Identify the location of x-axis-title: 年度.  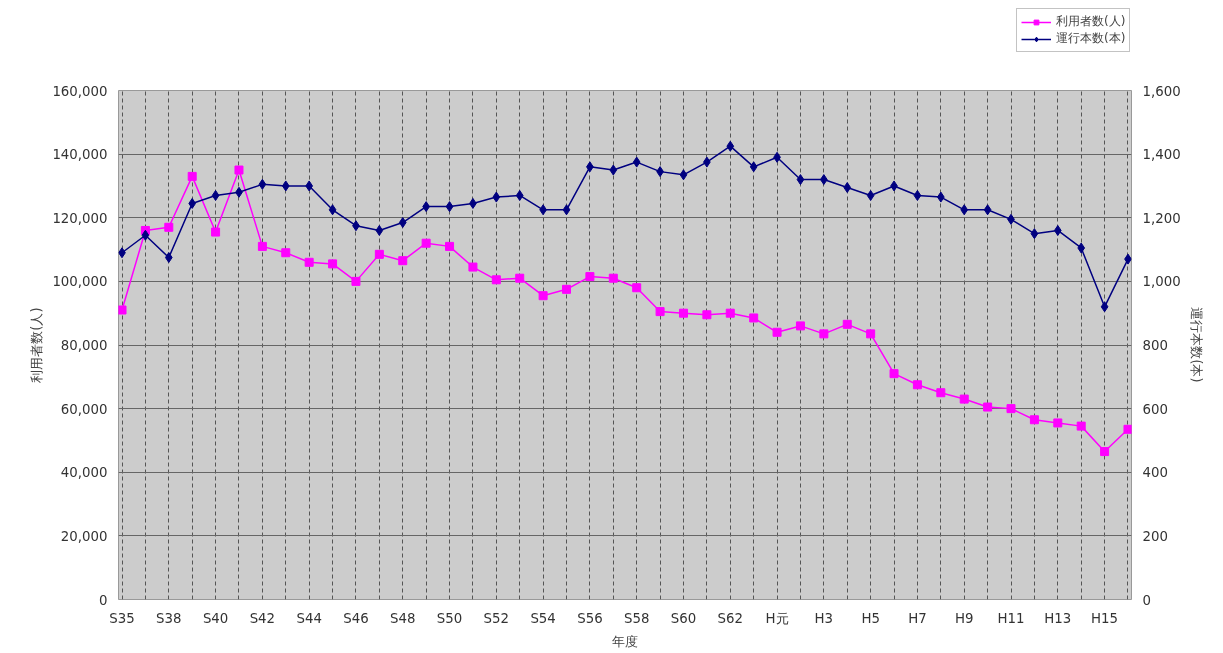
(625, 641).